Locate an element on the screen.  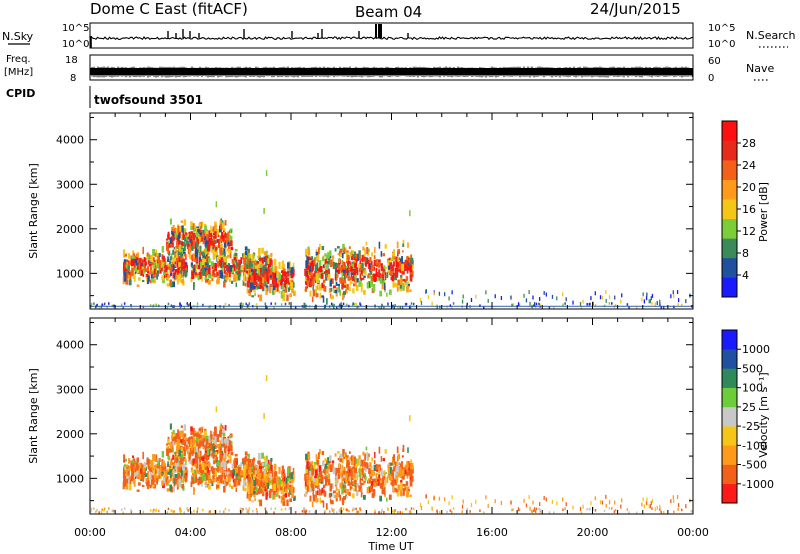
freq-trace is located at coordinates (391, 72).